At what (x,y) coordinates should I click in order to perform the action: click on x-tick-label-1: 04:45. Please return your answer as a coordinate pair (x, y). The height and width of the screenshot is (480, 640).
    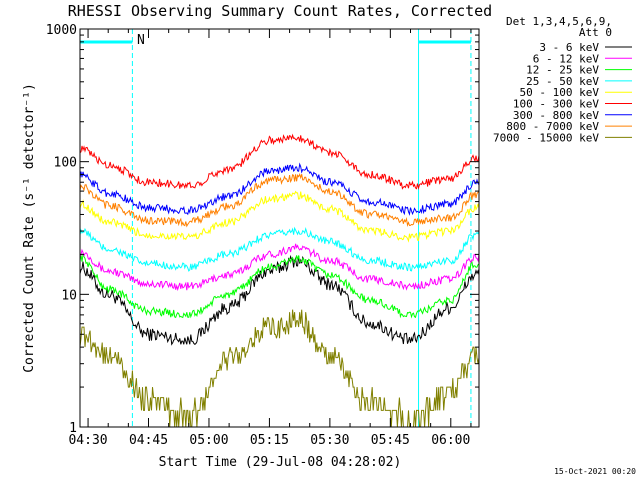
    Looking at the image, I should click on (148, 440).